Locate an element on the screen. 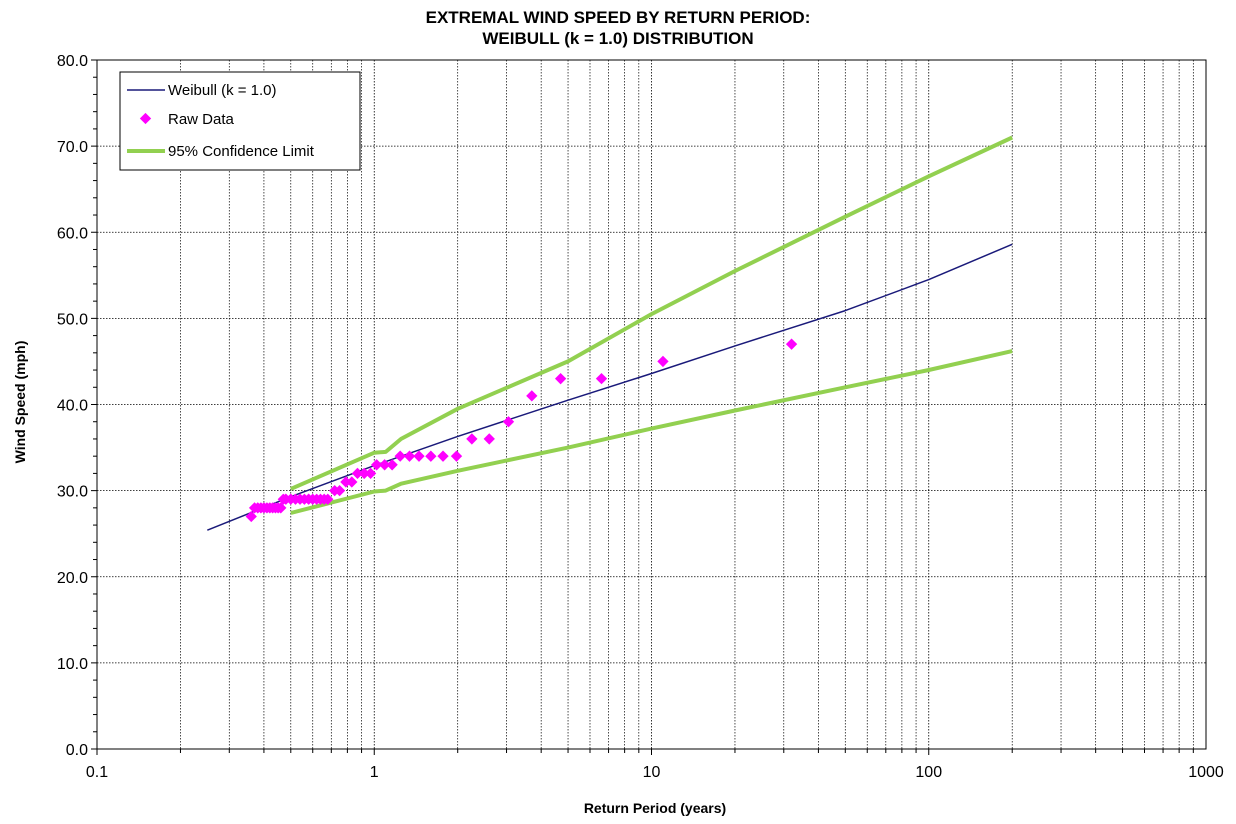 The width and height of the screenshot is (1236, 824). chart-title-line1: EXTREMAL WIND SPEED BY RETURN PERIOD: is located at coordinates (618, 17).